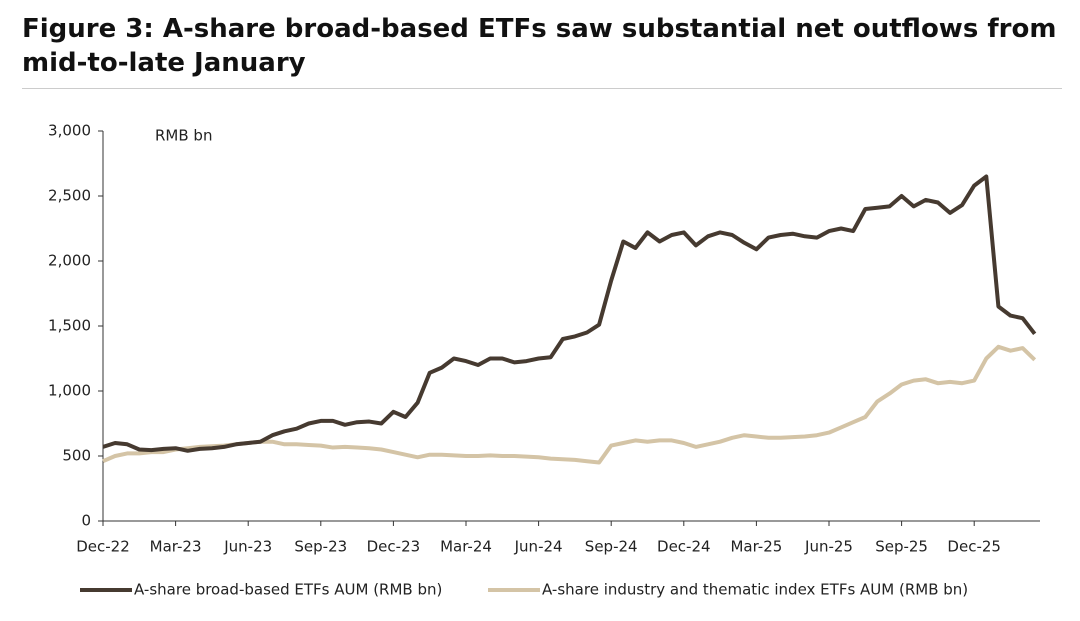  Describe the element at coordinates (611, 547) in the screenshot. I see `x-tick-label: Sep-24` at that location.